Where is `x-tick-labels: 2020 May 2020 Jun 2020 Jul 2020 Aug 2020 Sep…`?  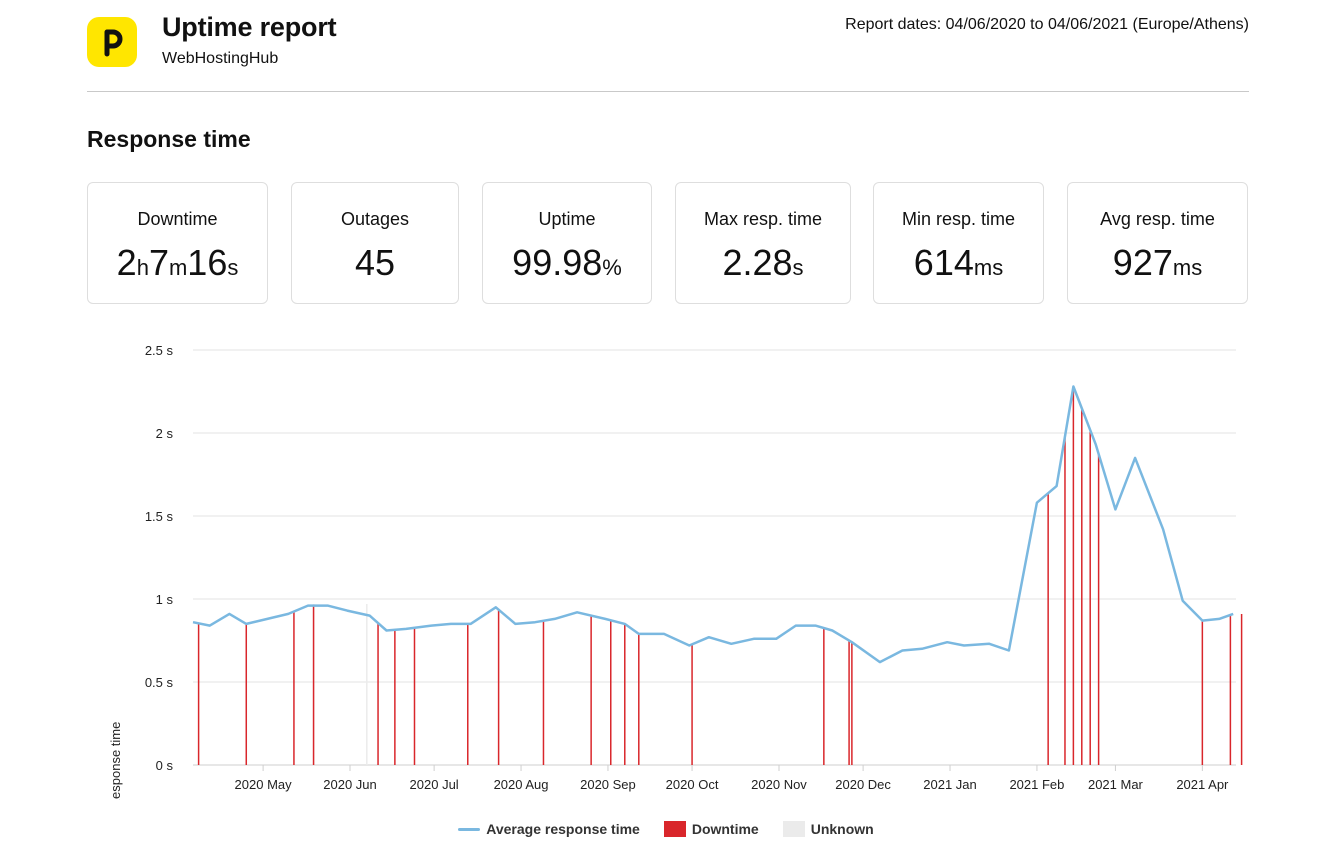
x-tick-labels: 2020 May 2020 Jun 2020 Jul 2020 Aug 2020 Sep… is located at coordinates (732, 784).